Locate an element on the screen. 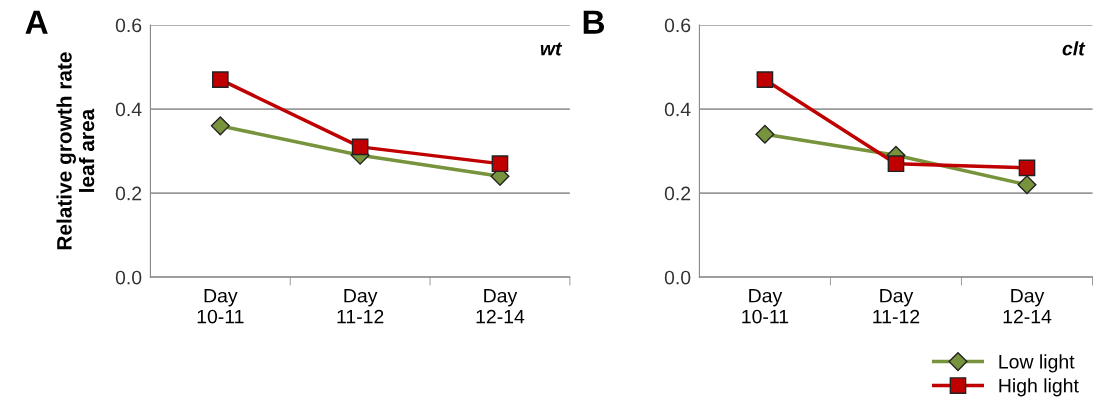  legend-label: Low light is located at coordinates (1037, 363).